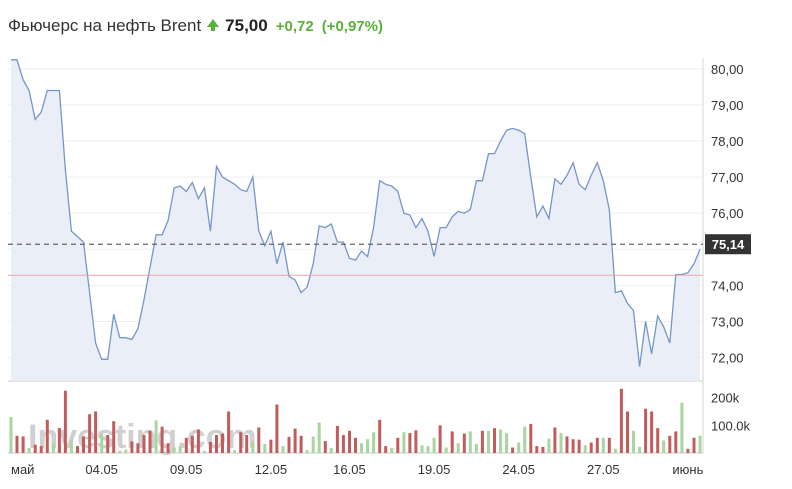  Describe the element at coordinates (728, 244) in the screenshot. I see `current-price-label: 75,14` at that location.